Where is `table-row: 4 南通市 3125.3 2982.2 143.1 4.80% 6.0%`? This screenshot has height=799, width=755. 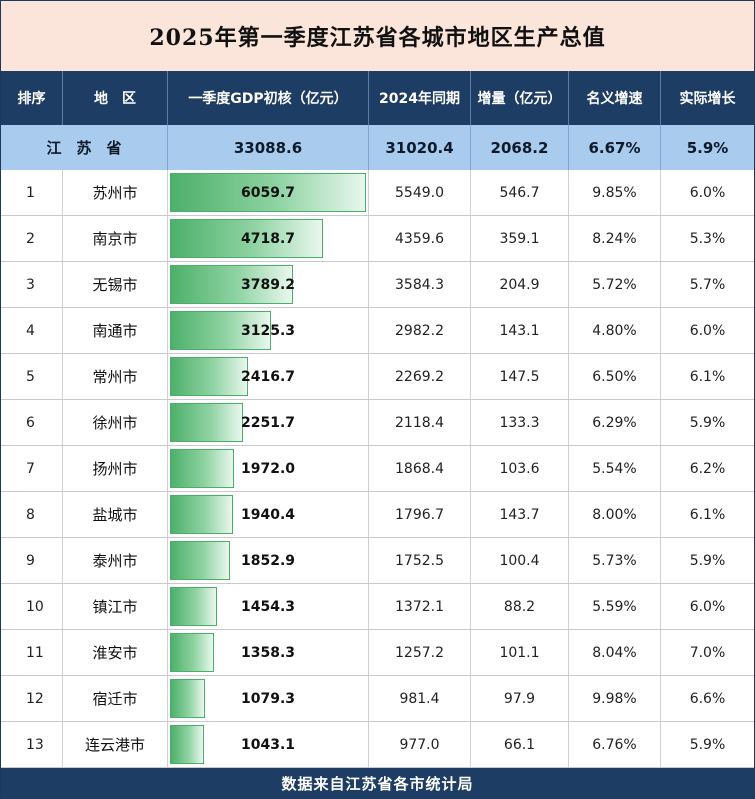
table-row: 4 南通市 3125.3 2982.2 143.1 4.80% 6.0% is located at coordinates (377, 331).